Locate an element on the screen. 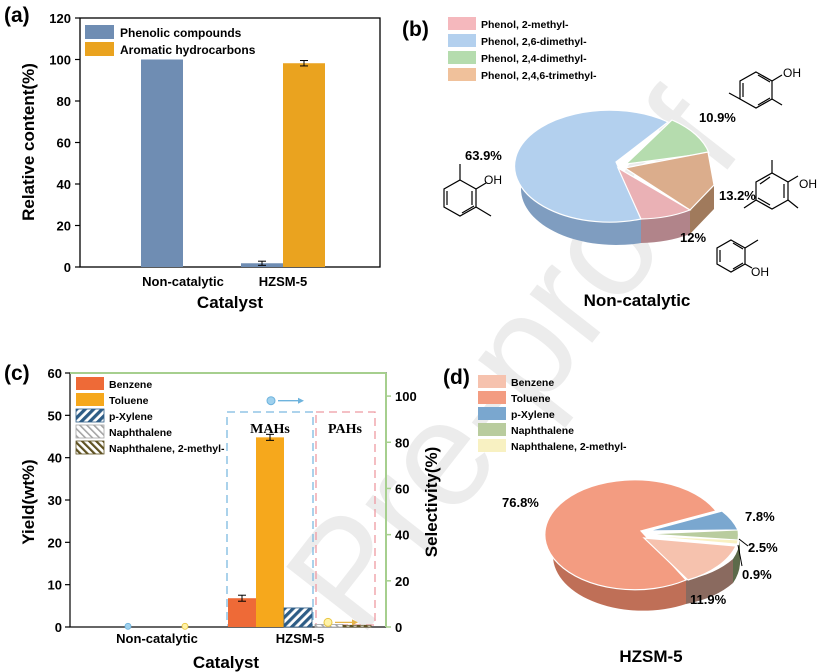 The image size is (839, 672). pie-d-label-2: 7.8% is located at coordinates (760, 516).